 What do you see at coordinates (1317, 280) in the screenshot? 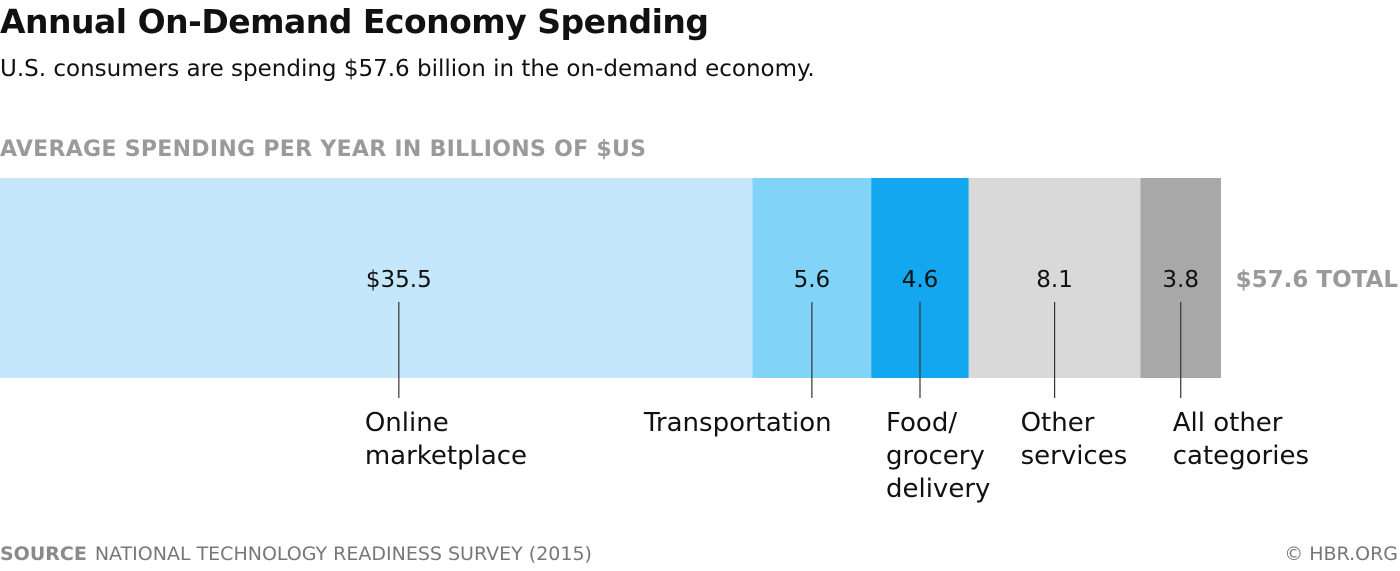
I see `total-label: $57.6 TOTAL` at bounding box center [1317, 280].